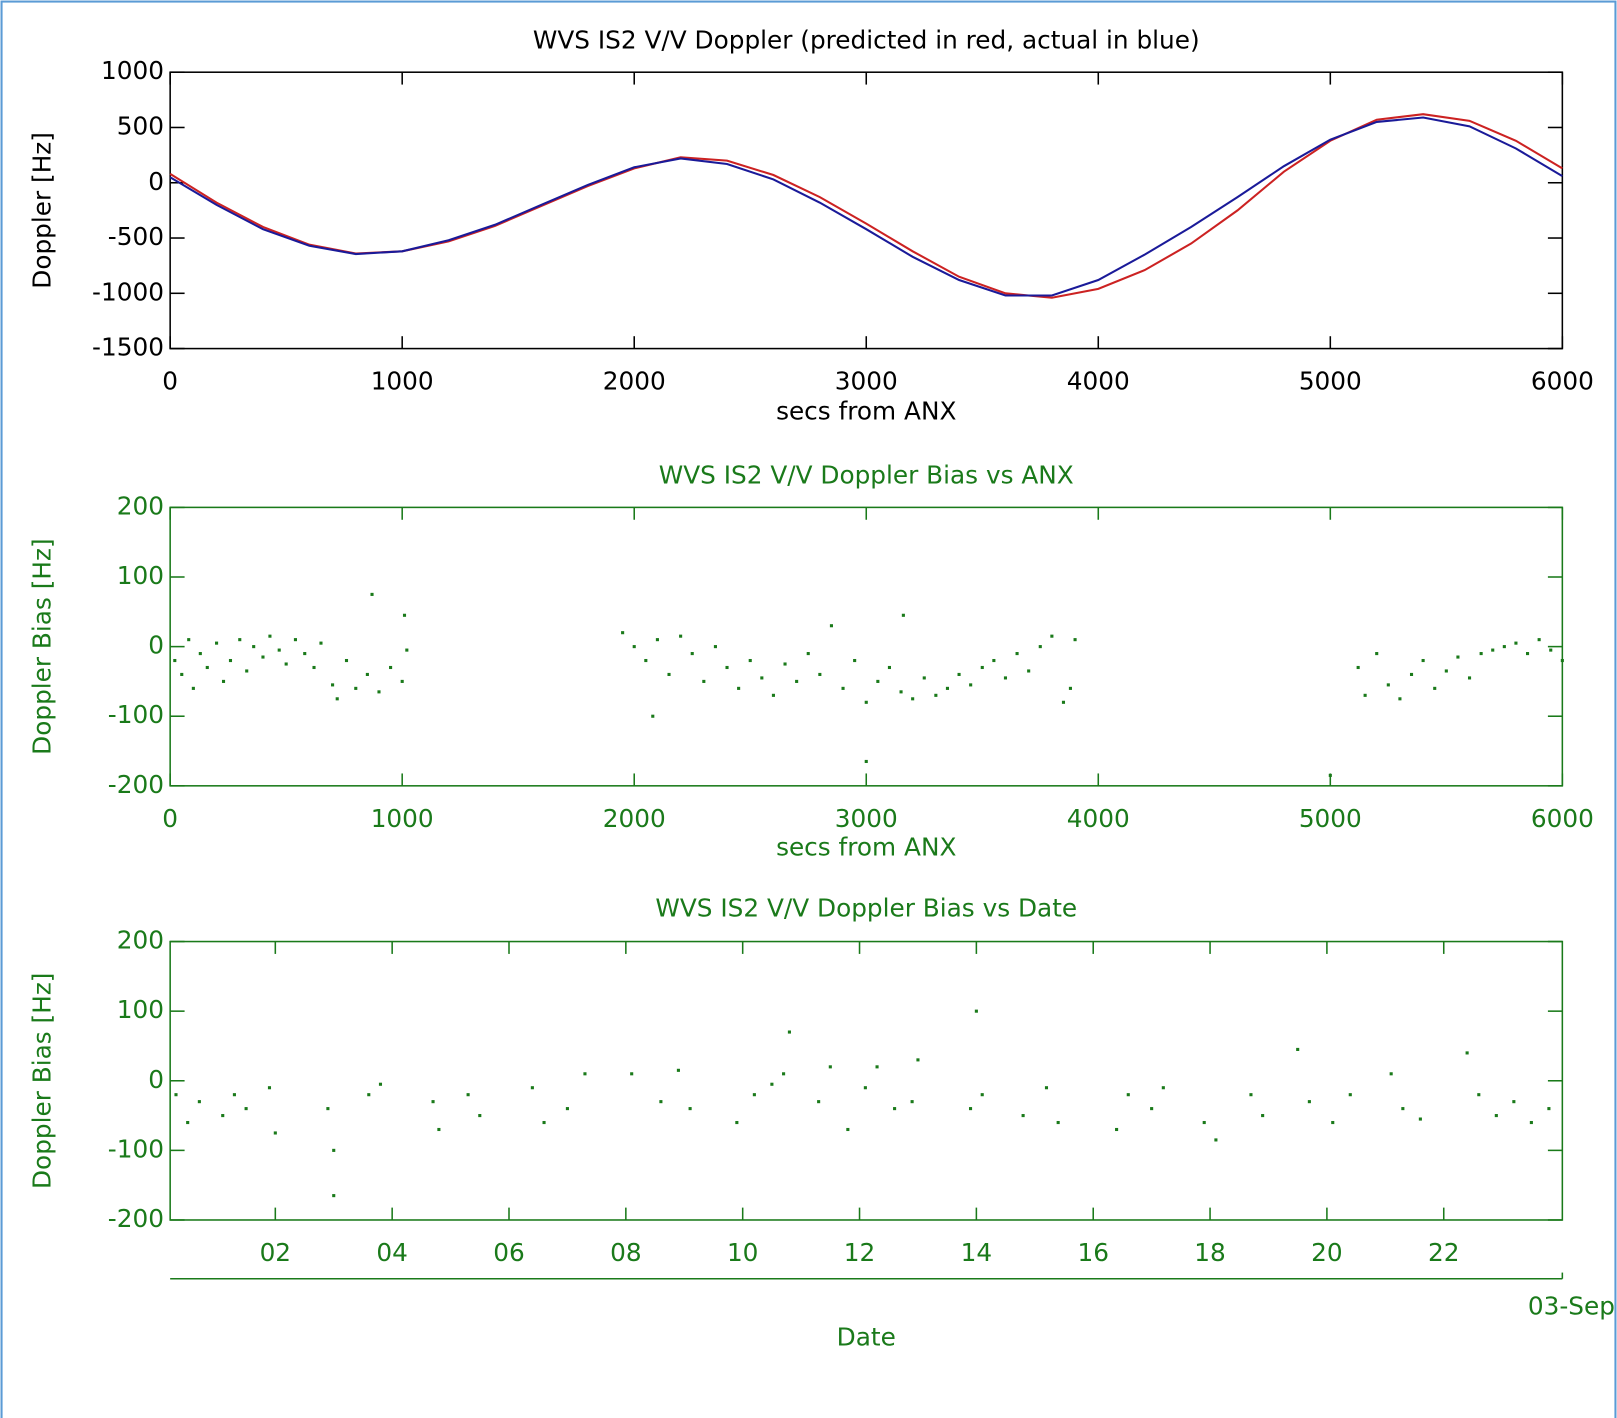 This screenshot has width=1617, height=1418. Describe the element at coordinates (509, 1252) in the screenshot. I see `x-tick-label: 06` at that location.